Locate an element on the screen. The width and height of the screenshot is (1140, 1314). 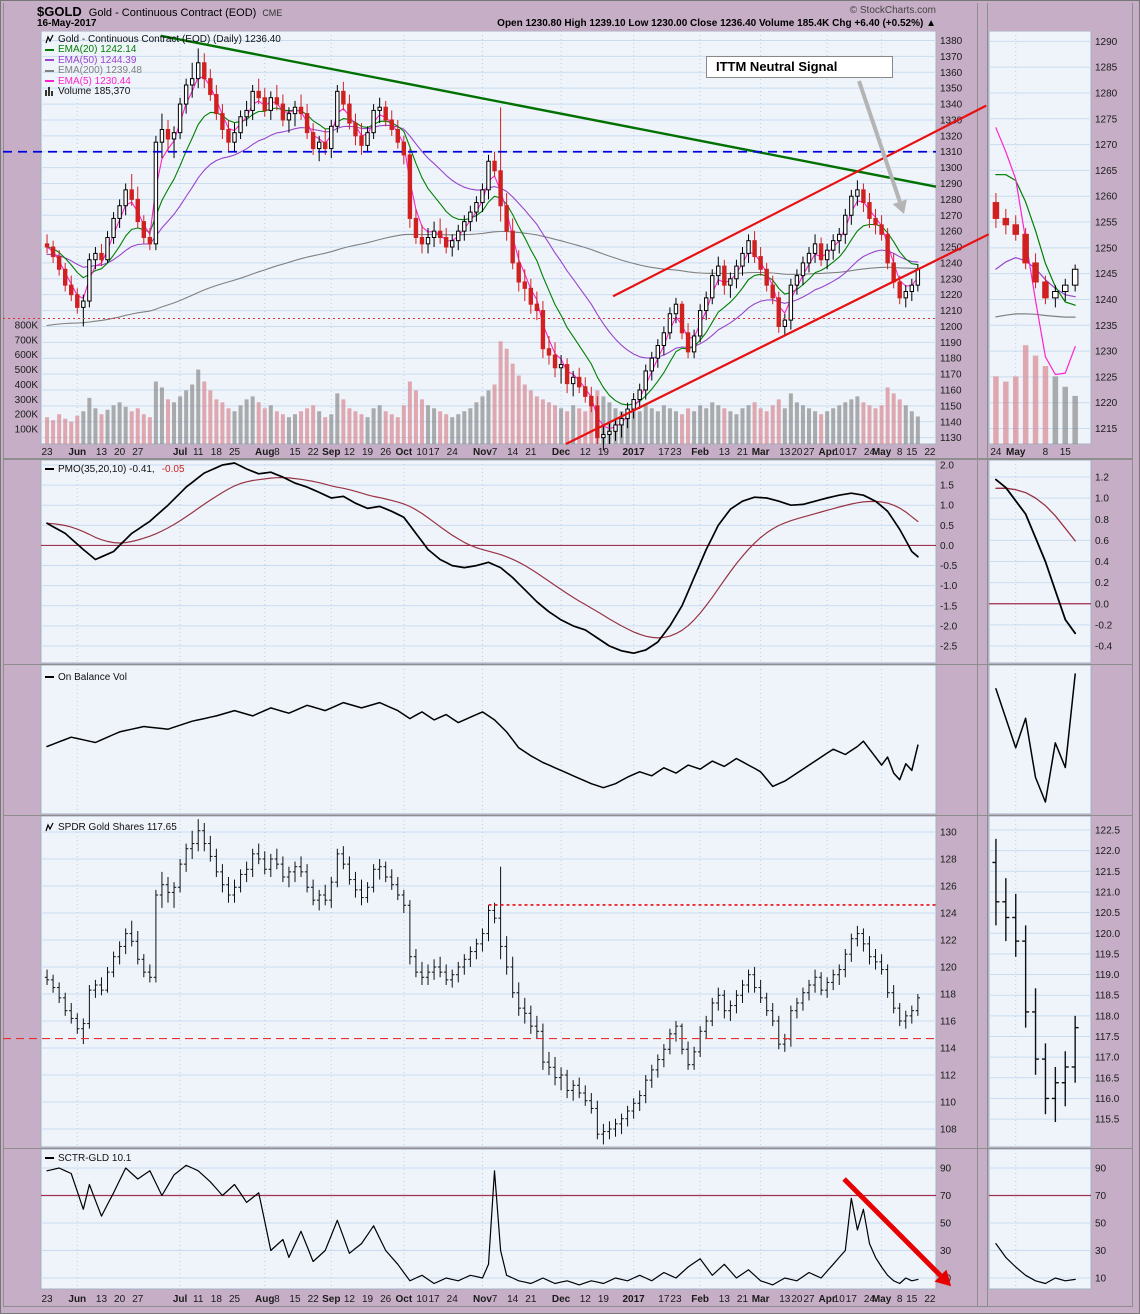
svg-text: 23 is located at coordinates (676, 1299).